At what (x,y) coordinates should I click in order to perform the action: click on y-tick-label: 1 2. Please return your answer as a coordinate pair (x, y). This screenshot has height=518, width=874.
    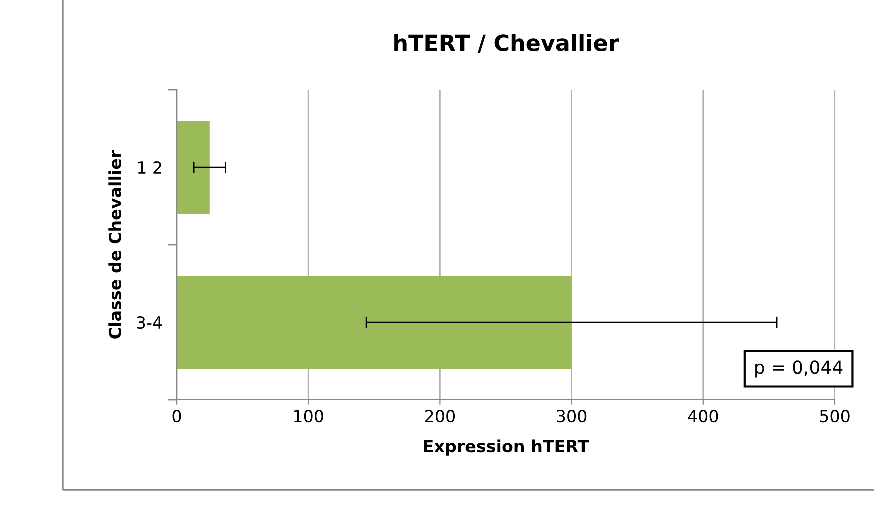
    Looking at the image, I should click on (150, 167).